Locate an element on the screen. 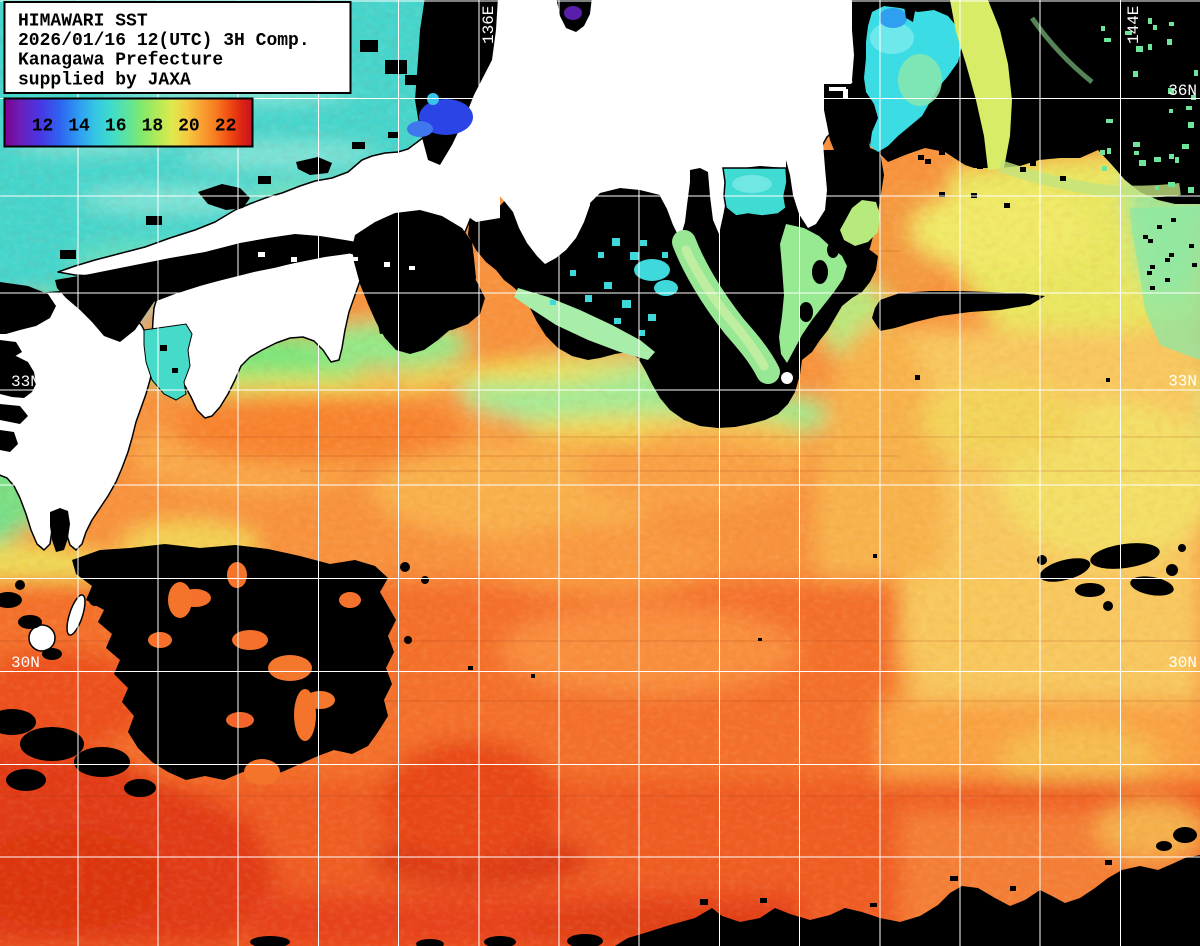  svg-text: 2026/01/16 12(UTC) 3H Comp. is located at coordinates (164, 41).